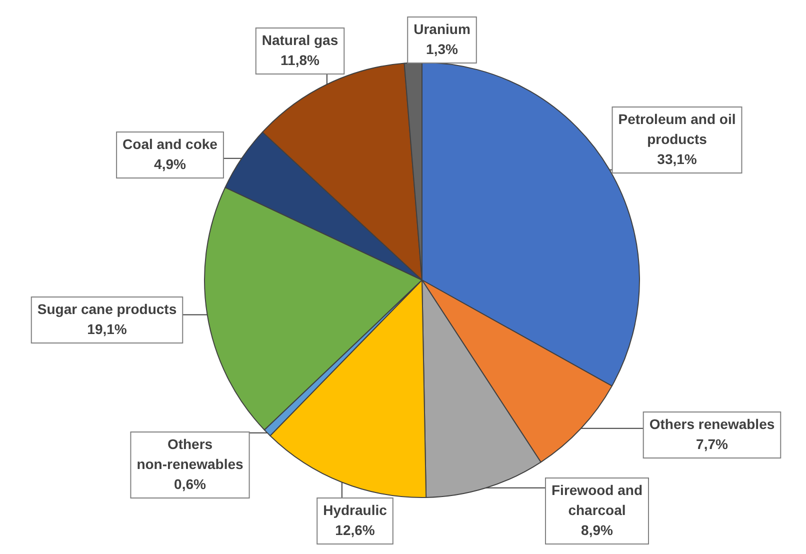 The image size is (806, 554). I want to click on slice-label: Firewood and charcoal, so click(597, 500).